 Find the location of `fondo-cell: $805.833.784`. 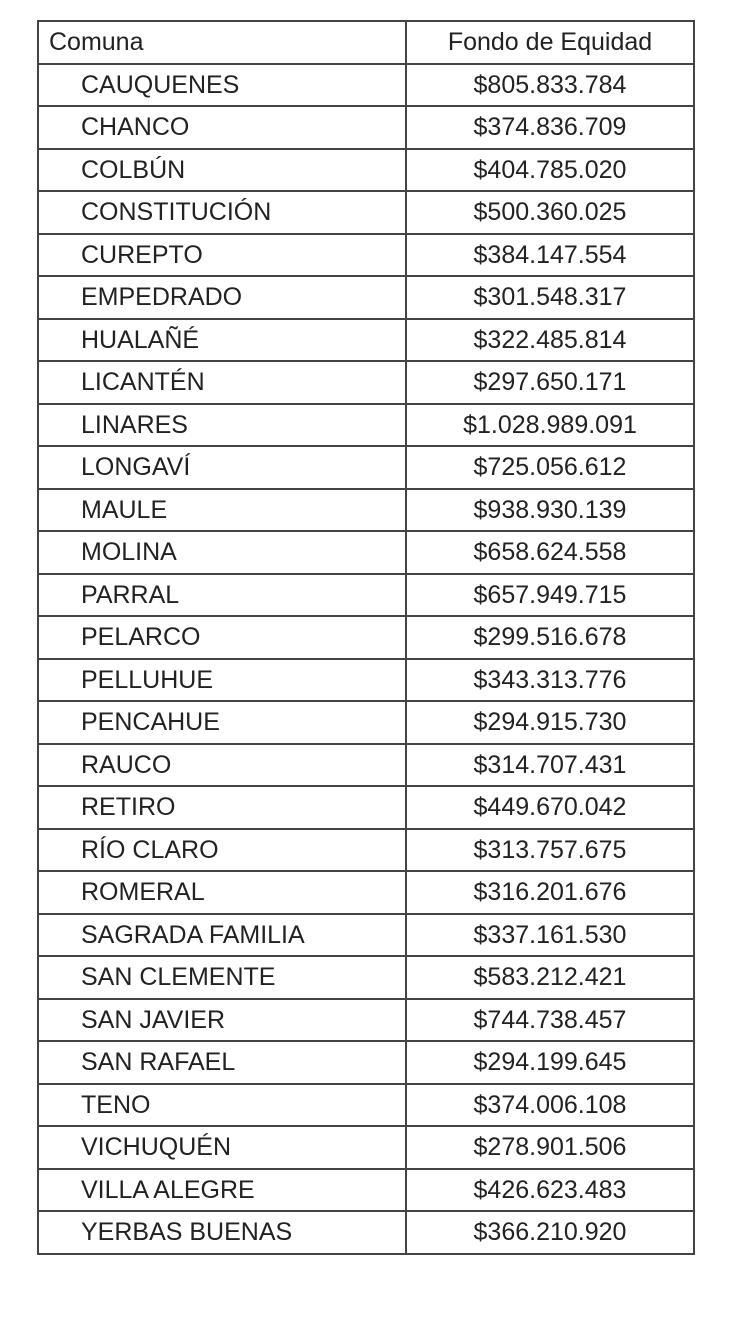

fondo-cell: $805.833.784 is located at coordinates (550, 84).